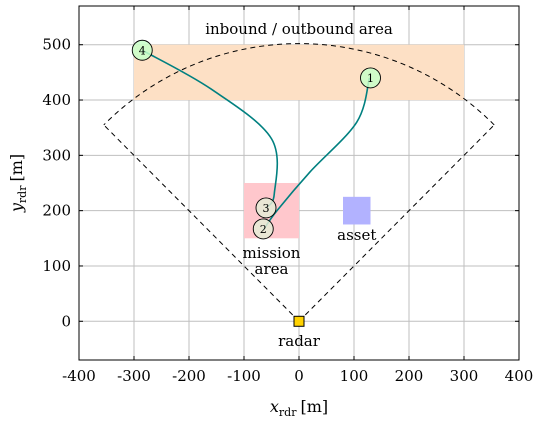  Describe the element at coordinates (299, 408) in the screenshot. I see `x-axis-label: xrdr [m]` at that location.